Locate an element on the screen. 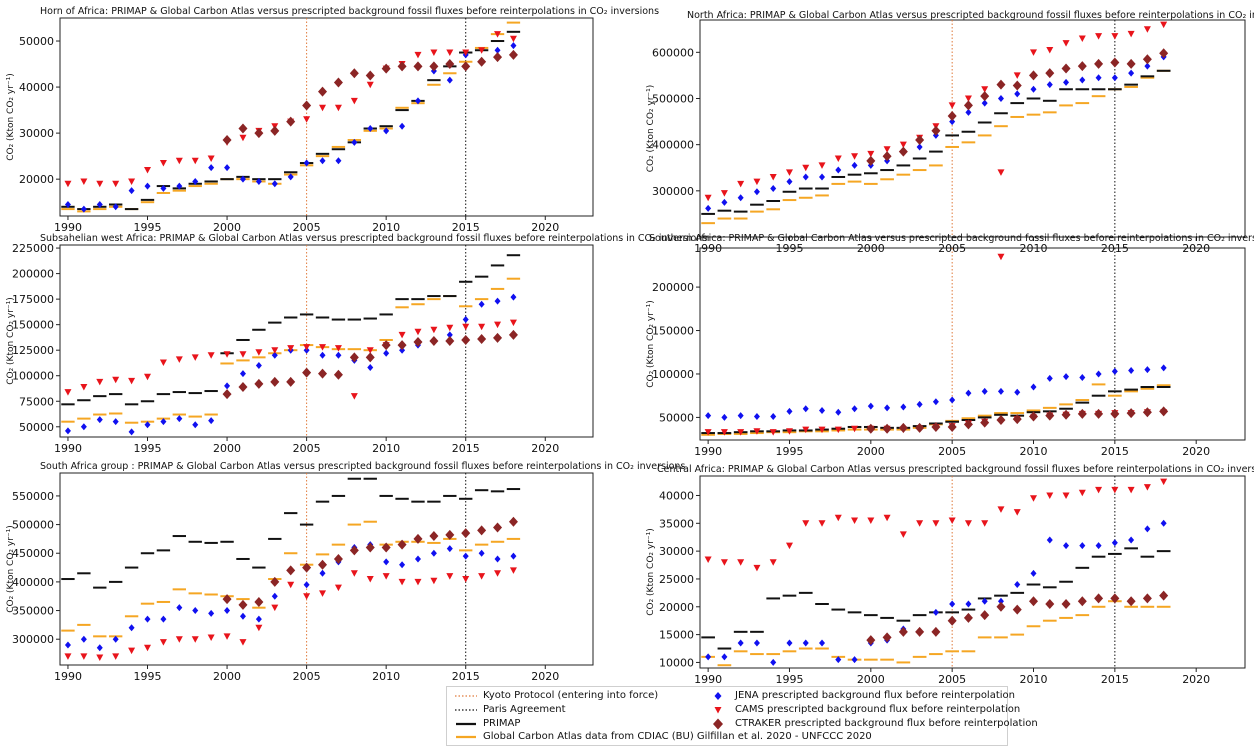 The width and height of the screenshot is (1254, 747). y-tick-label: 300000 is located at coordinates (33, 639).